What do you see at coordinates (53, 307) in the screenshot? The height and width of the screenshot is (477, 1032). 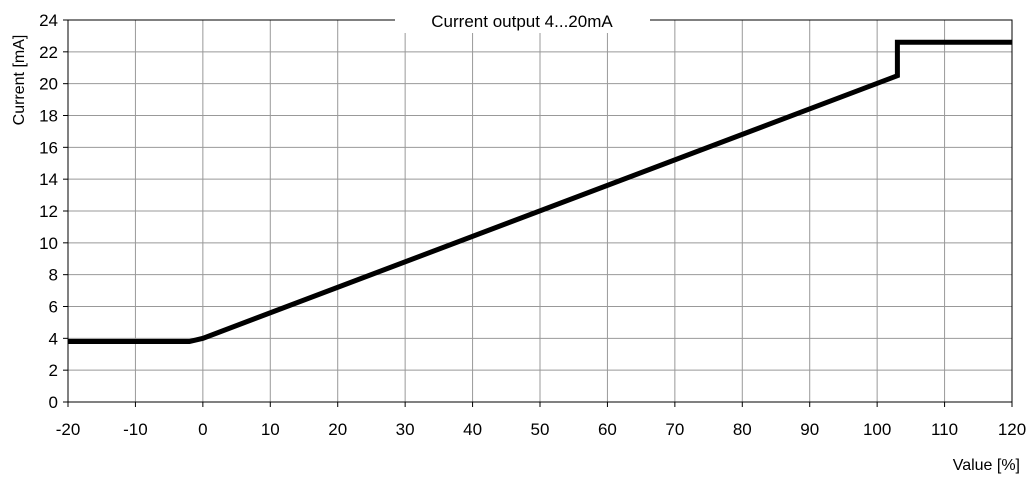 I see `y-tick-label: 6` at bounding box center [53, 307].